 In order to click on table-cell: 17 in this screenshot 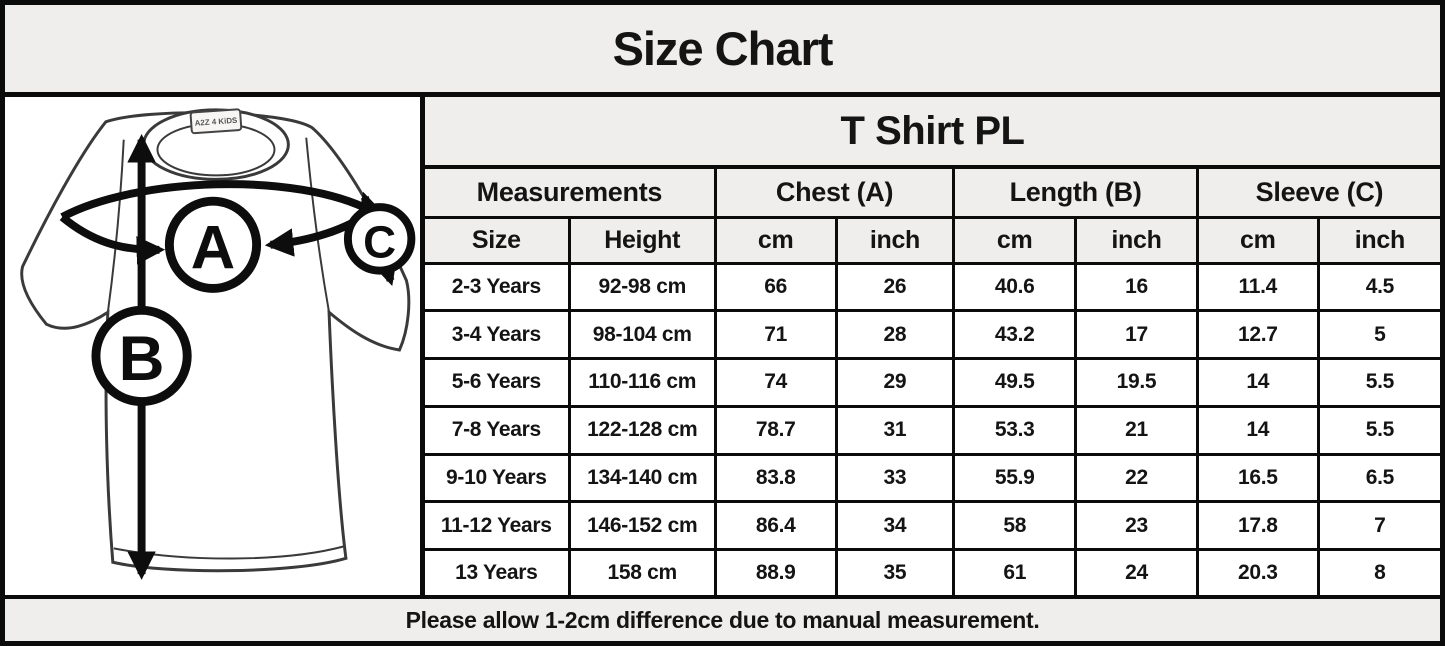, I will do `click(1136, 335)`.